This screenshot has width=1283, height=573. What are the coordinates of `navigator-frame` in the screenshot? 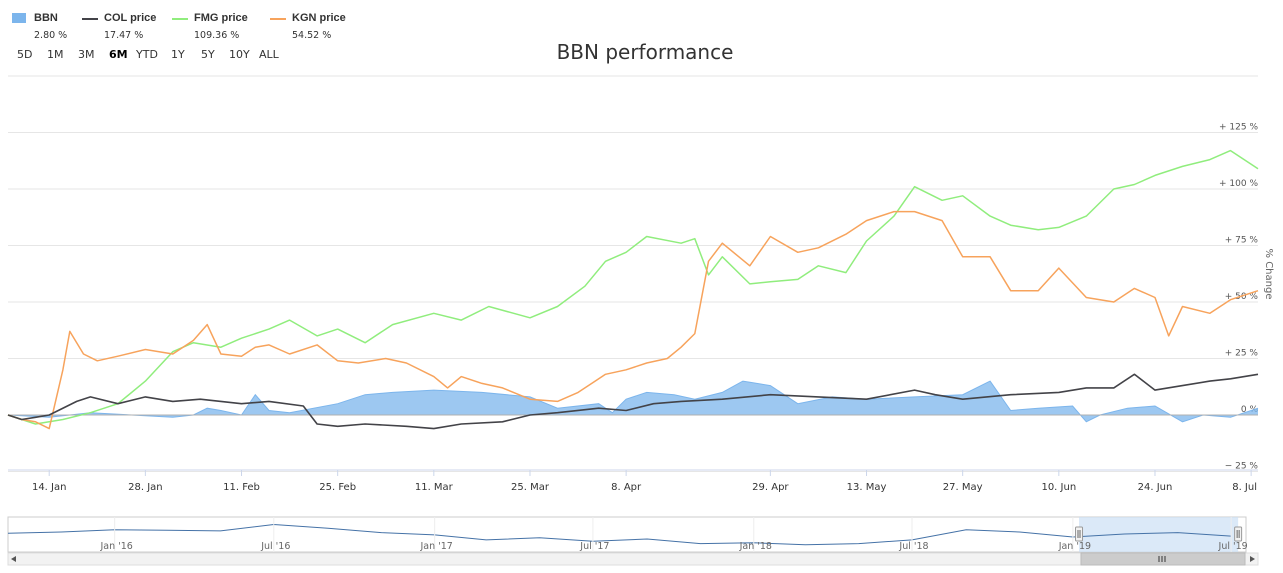 It's located at (627, 534).